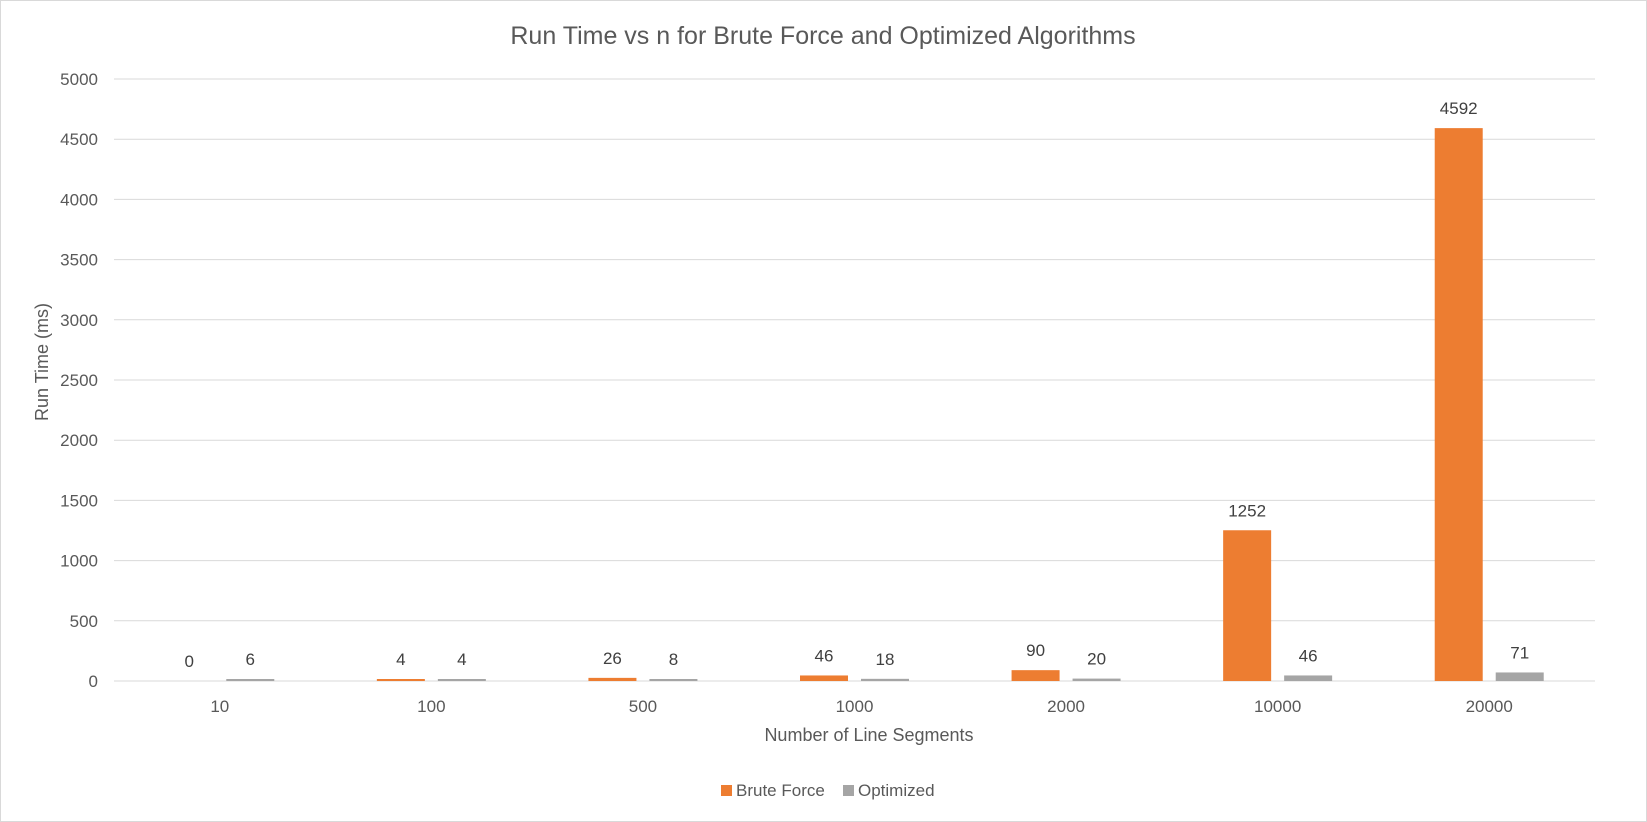  I want to click on legend-label: Optimized, so click(896, 790).